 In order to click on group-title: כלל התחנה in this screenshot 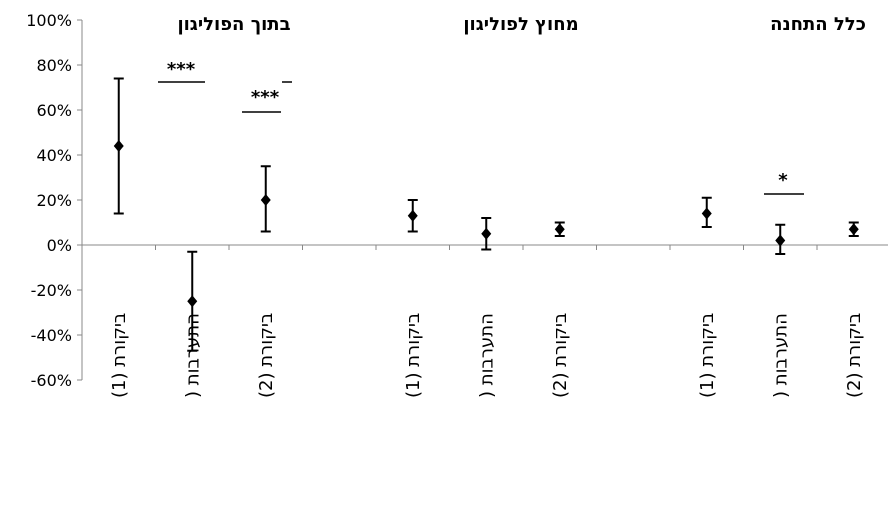, I will do `click(818, 24)`.